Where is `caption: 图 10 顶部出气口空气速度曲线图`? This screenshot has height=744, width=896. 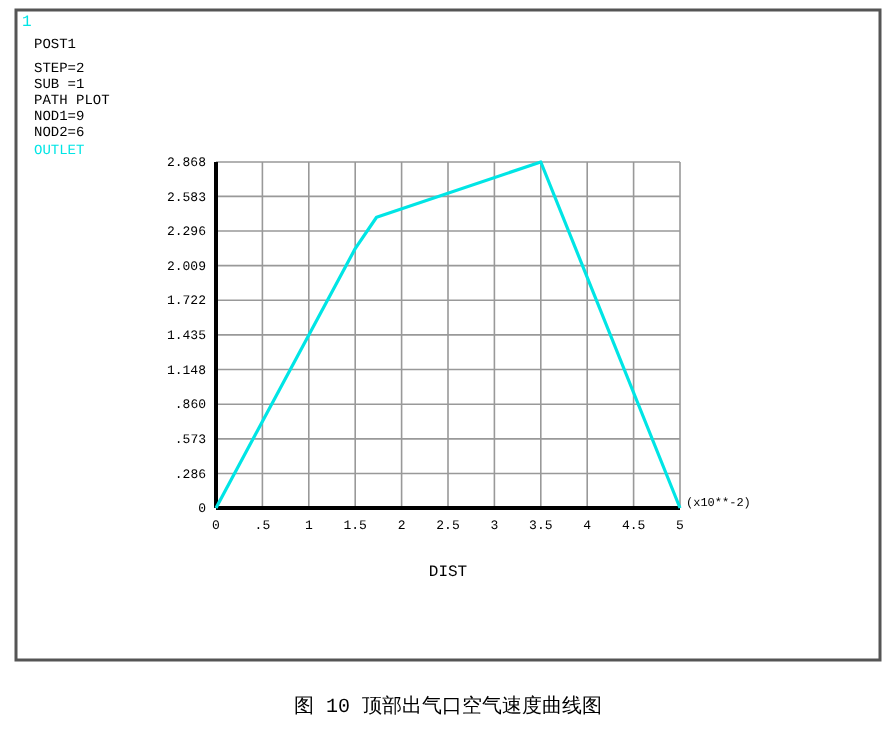
caption: 图 10 顶部出气口空气速度曲线图 is located at coordinates (448, 707).